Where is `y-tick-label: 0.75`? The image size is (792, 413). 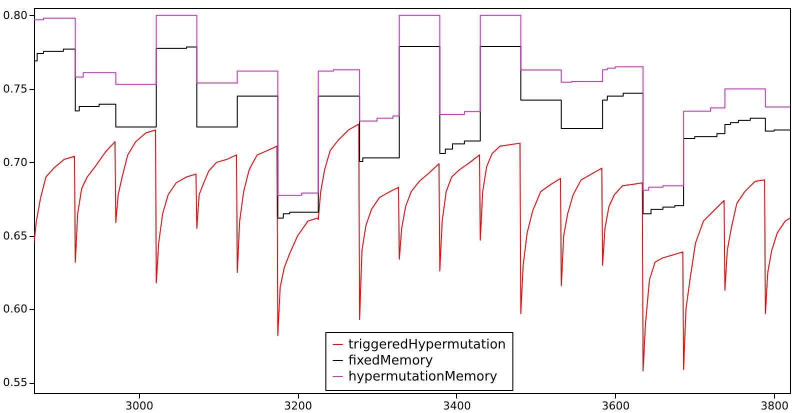
y-tick-label: 0.75 is located at coordinates (15, 89).